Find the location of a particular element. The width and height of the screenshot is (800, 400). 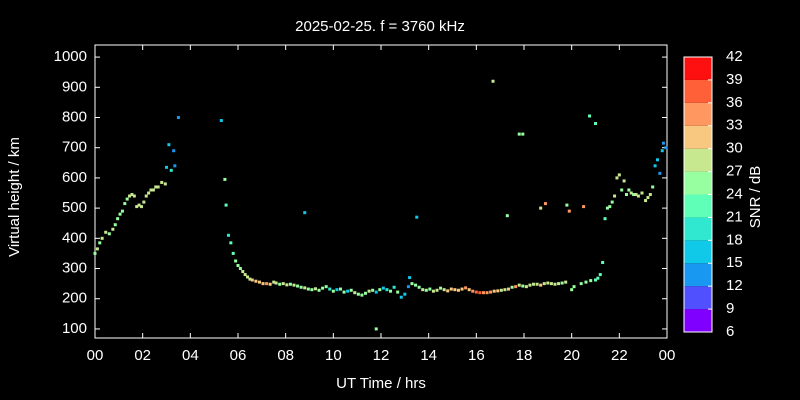

y-tick-label: 200 is located at coordinates (74, 298).